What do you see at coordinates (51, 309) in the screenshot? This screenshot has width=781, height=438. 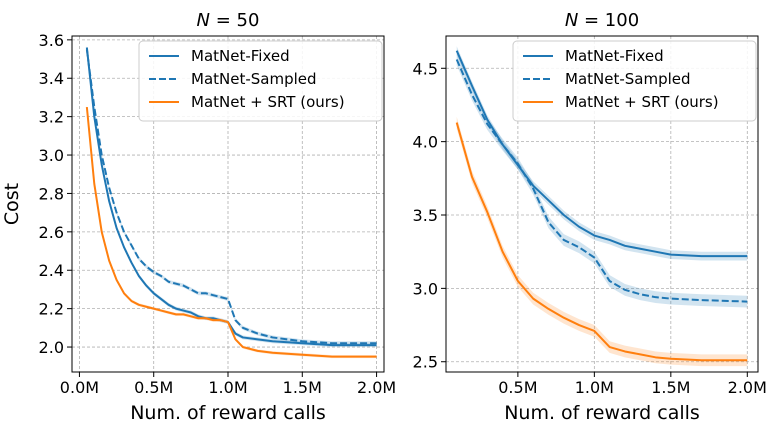 I see `y-tick-label: 2.2` at bounding box center [51, 309].